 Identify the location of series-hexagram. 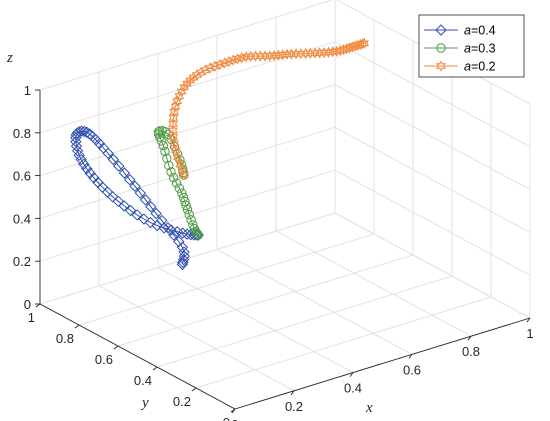
(269, 109).